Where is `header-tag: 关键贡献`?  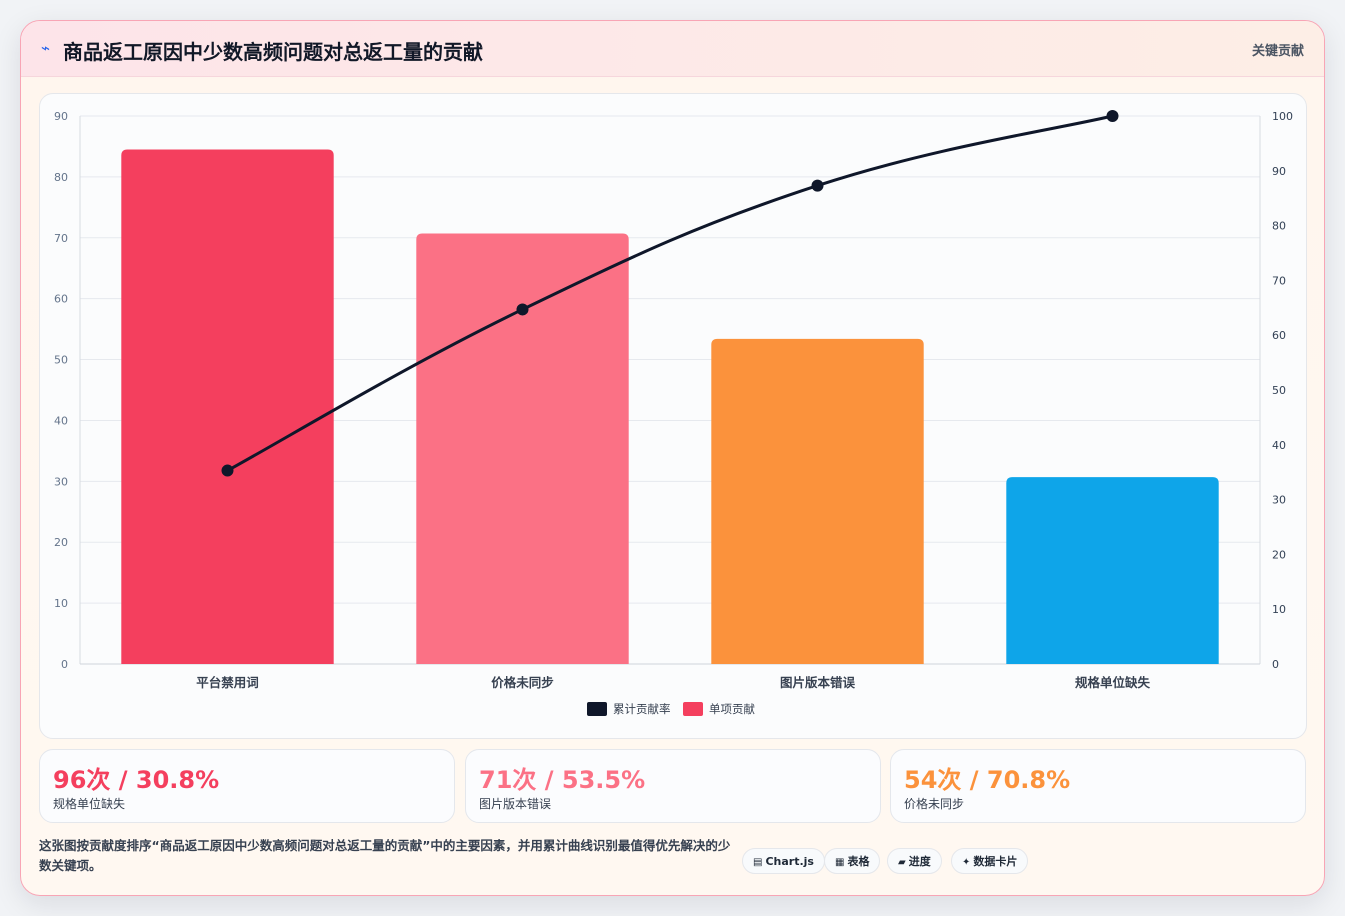
header-tag: 关键贡献 is located at coordinates (1277, 51).